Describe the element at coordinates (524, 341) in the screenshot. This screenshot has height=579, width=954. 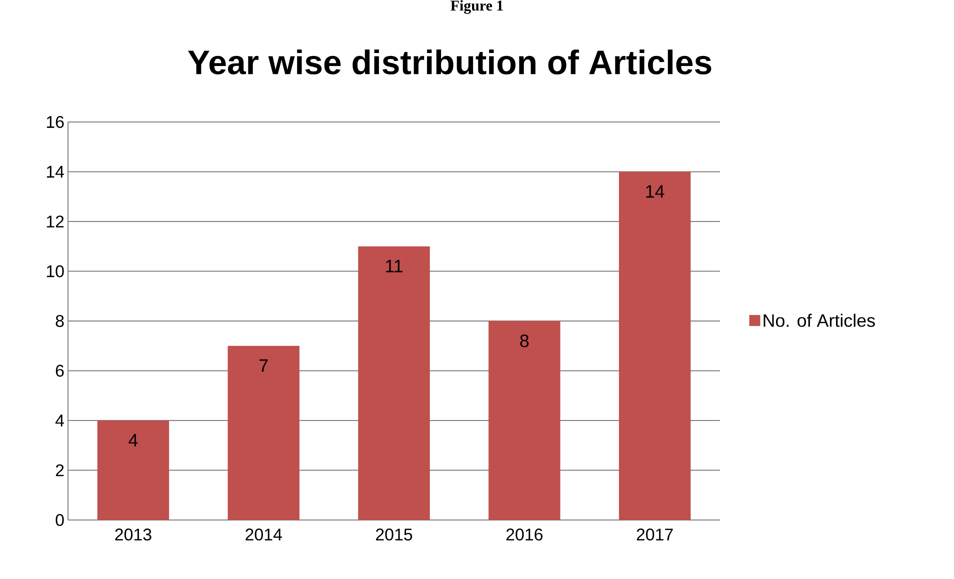
I see `data-label: 8` at that location.